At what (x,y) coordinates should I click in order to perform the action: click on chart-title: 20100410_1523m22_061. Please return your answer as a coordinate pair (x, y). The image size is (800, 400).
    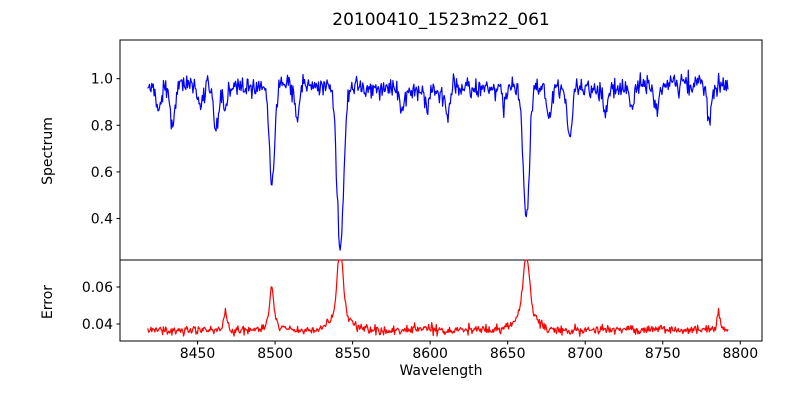
    Looking at the image, I should click on (441, 20).